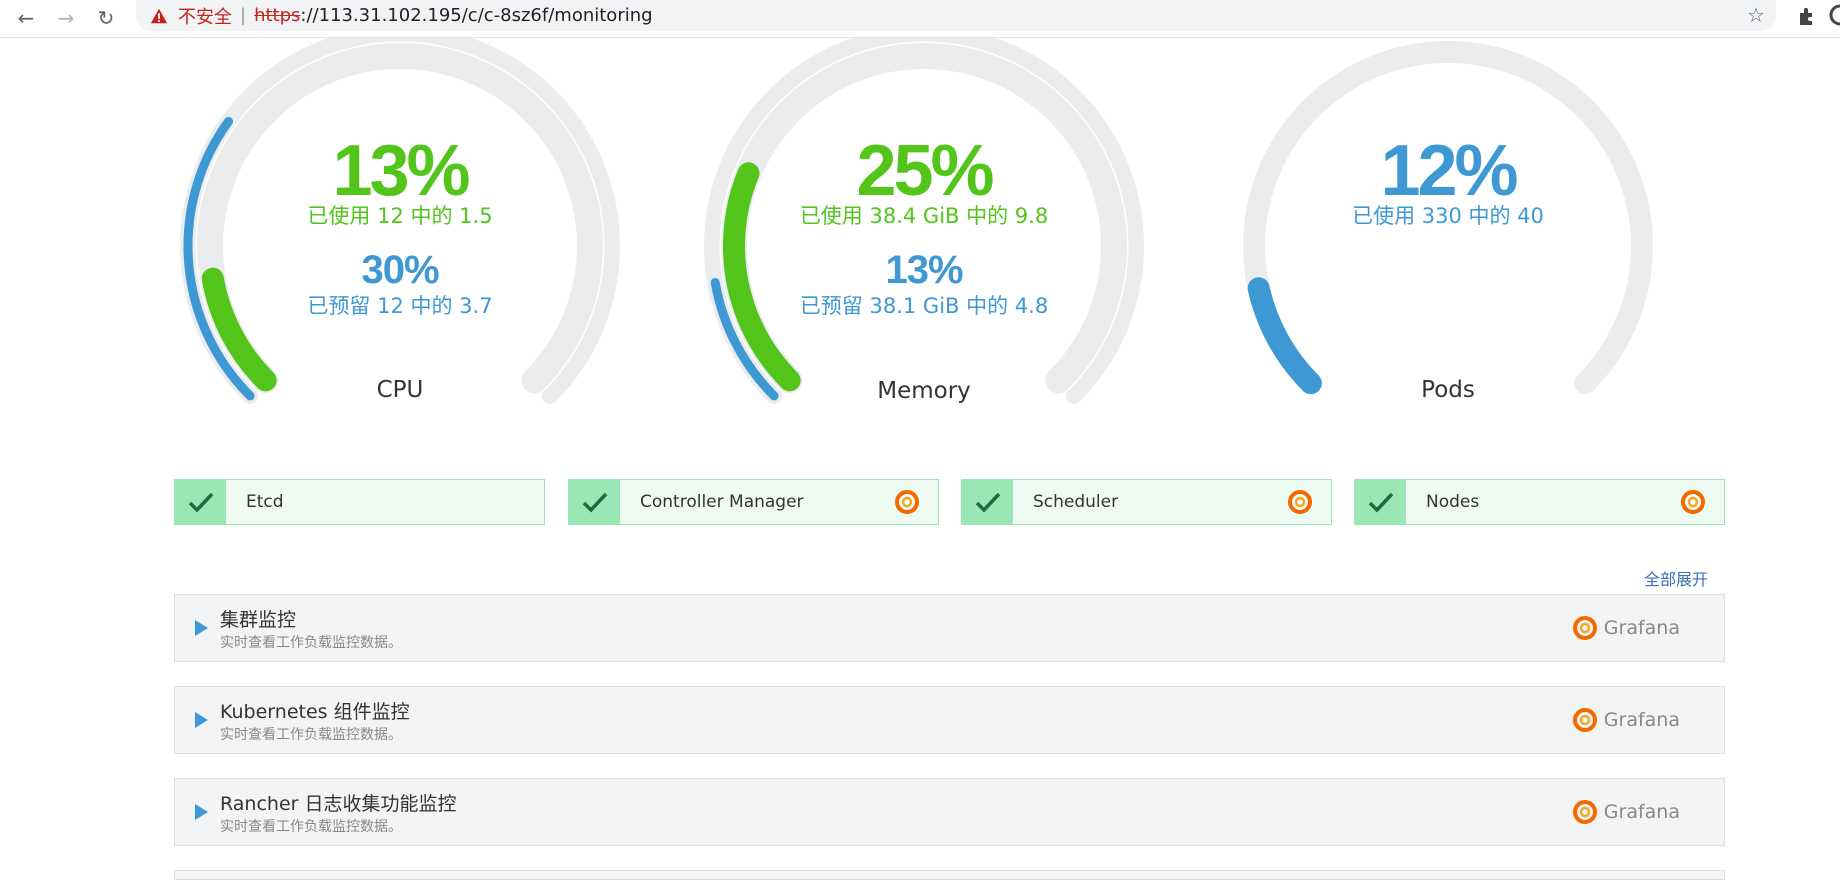  What do you see at coordinates (159, 15) in the screenshot?
I see `warning-icon` at bounding box center [159, 15].